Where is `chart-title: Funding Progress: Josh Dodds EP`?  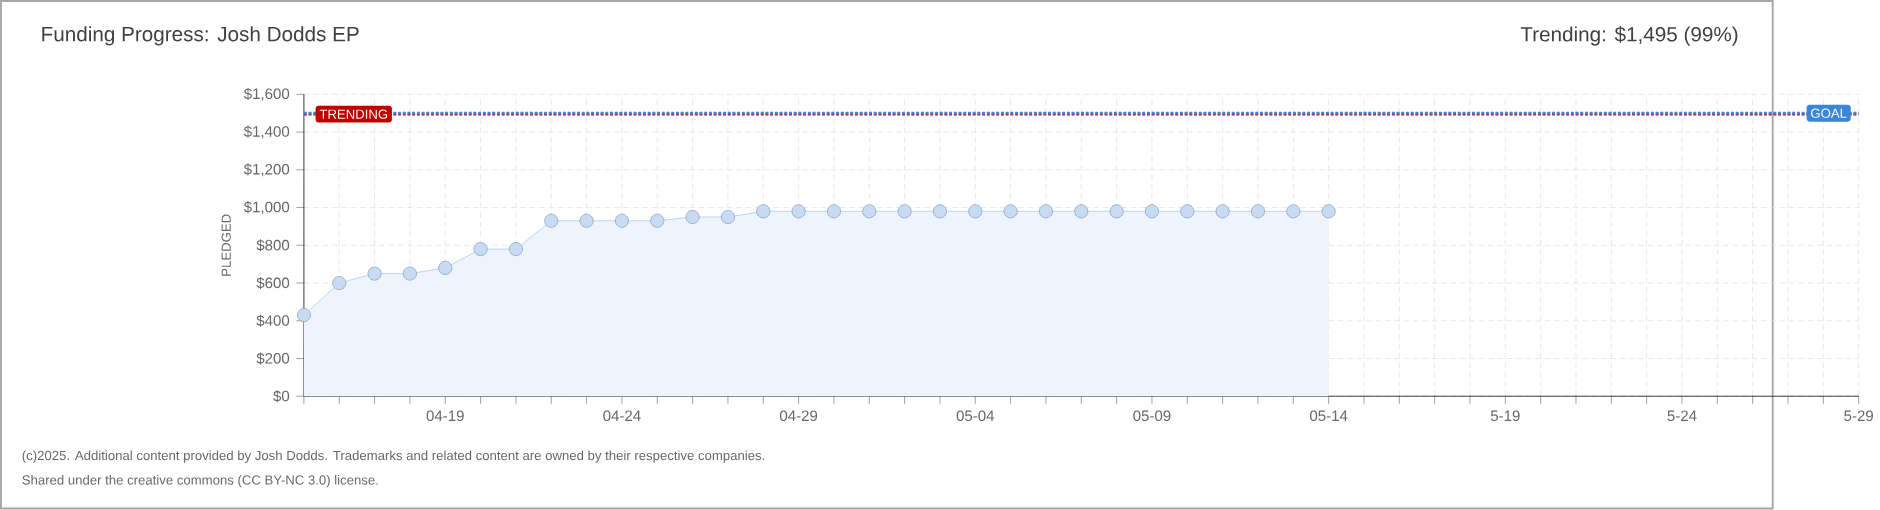
chart-title: Funding Progress: Josh Dodds EP is located at coordinates (200, 36).